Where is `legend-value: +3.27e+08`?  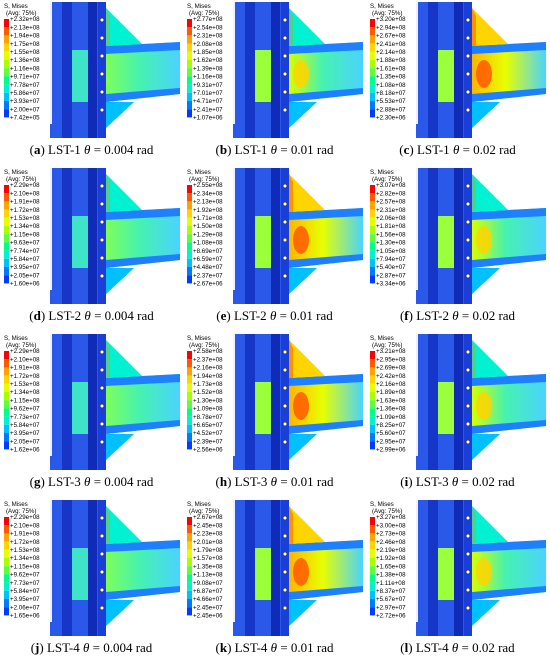 legend-value: +3.27e+08 is located at coordinates (391, 517).